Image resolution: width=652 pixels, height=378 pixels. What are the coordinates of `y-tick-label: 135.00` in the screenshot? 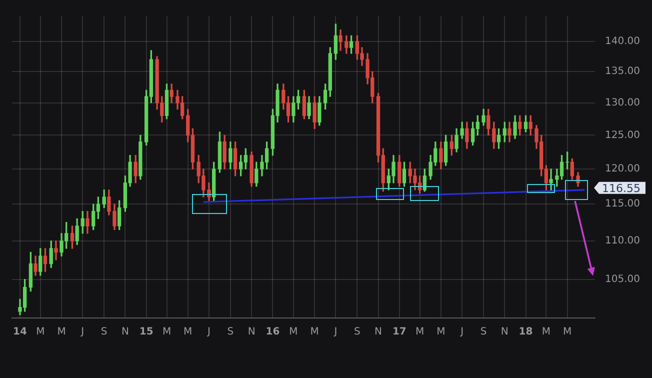 It's located at (622, 72).